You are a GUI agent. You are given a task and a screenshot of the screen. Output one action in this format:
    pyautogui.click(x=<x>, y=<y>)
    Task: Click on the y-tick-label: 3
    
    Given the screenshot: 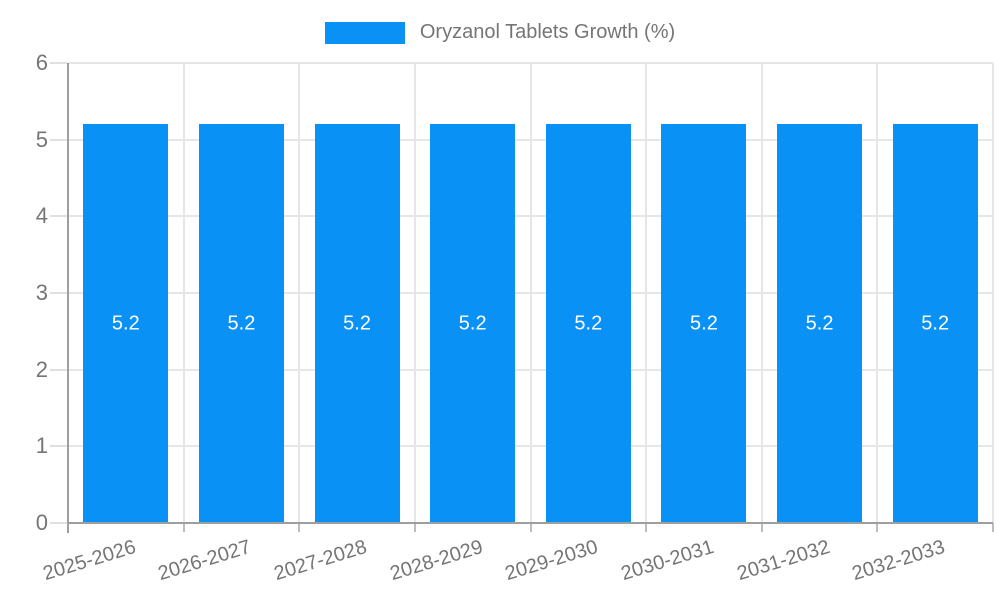 What is the action you would take?
    pyautogui.click(x=41, y=292)
    